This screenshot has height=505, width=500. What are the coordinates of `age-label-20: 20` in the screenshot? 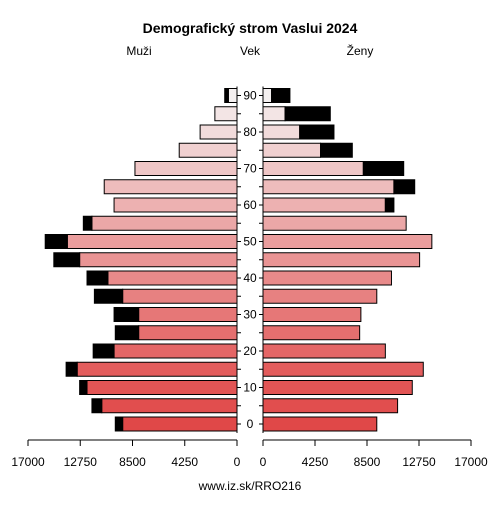 It's located at (250, 351).